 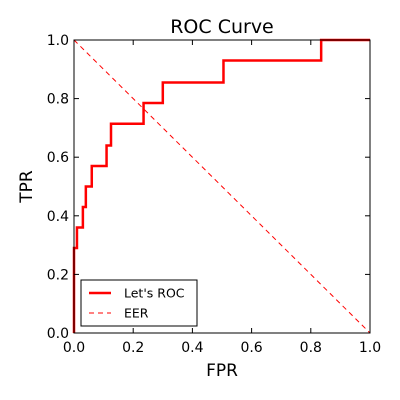 I want to click on x-tick-label: 0.4, so click(x=192, y=348).